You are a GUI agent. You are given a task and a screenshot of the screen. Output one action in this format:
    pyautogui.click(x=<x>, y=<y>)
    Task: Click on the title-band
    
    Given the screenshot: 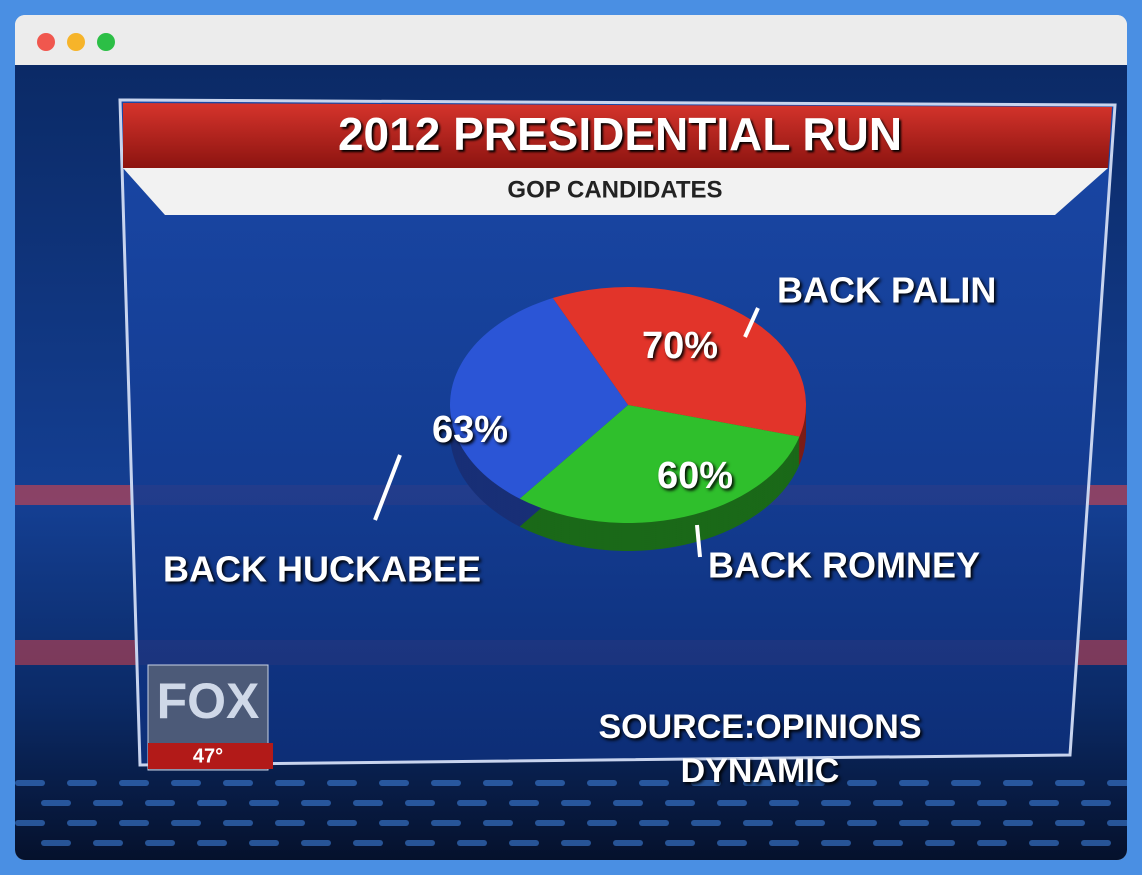 What is the action you would take?
    pyautogui.click(x=617, y=135)
    